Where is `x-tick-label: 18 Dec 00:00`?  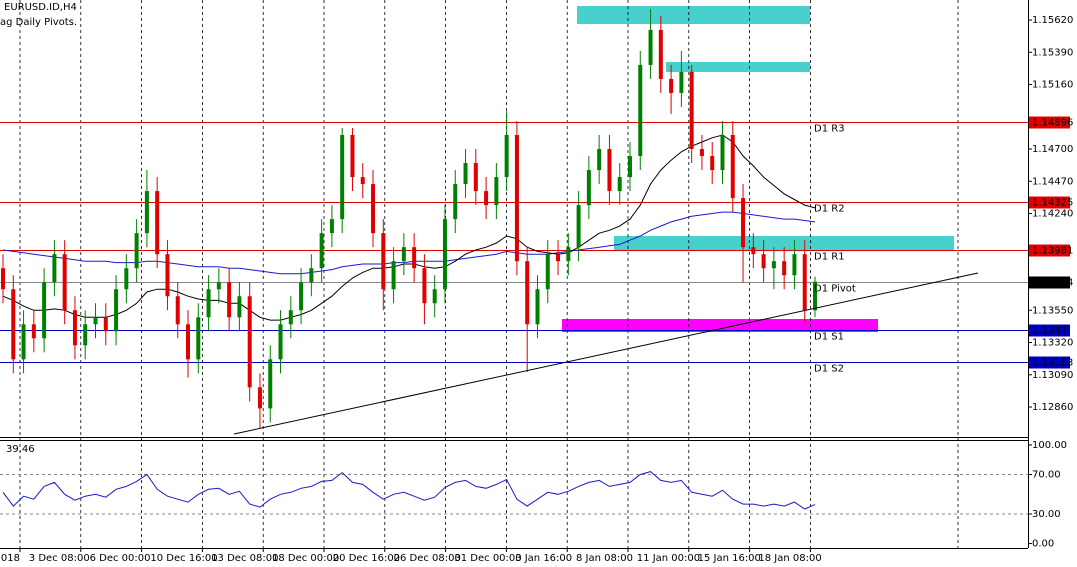 x-tick-label: 18 Dec 00:00 is located at coordinates (305, 558).